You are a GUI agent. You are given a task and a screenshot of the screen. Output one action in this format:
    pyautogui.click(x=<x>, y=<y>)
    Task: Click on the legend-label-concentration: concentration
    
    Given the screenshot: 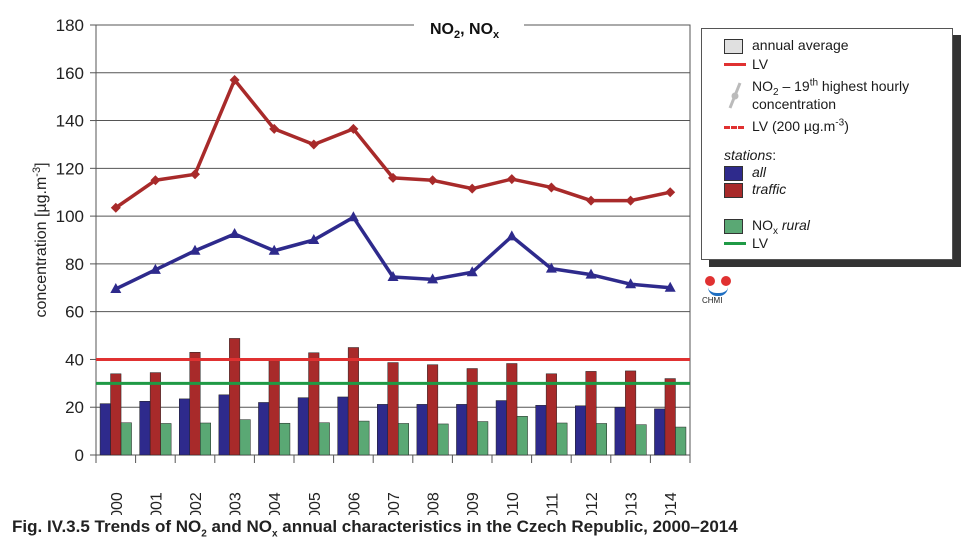 What is the action you would take?
    pyautogui.click(x=794, y=104)
    